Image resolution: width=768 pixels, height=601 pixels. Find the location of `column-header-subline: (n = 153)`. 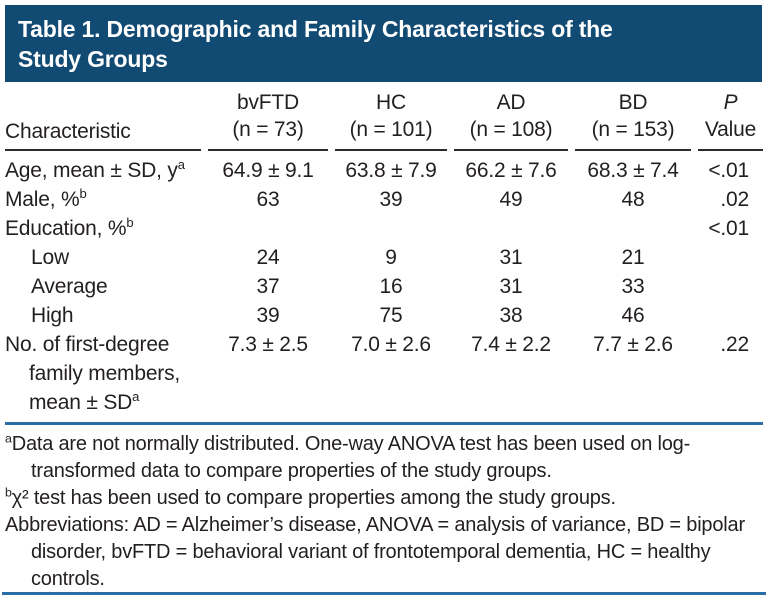

column-header-subline: (n = 153) is located at coordinates (633, 129).